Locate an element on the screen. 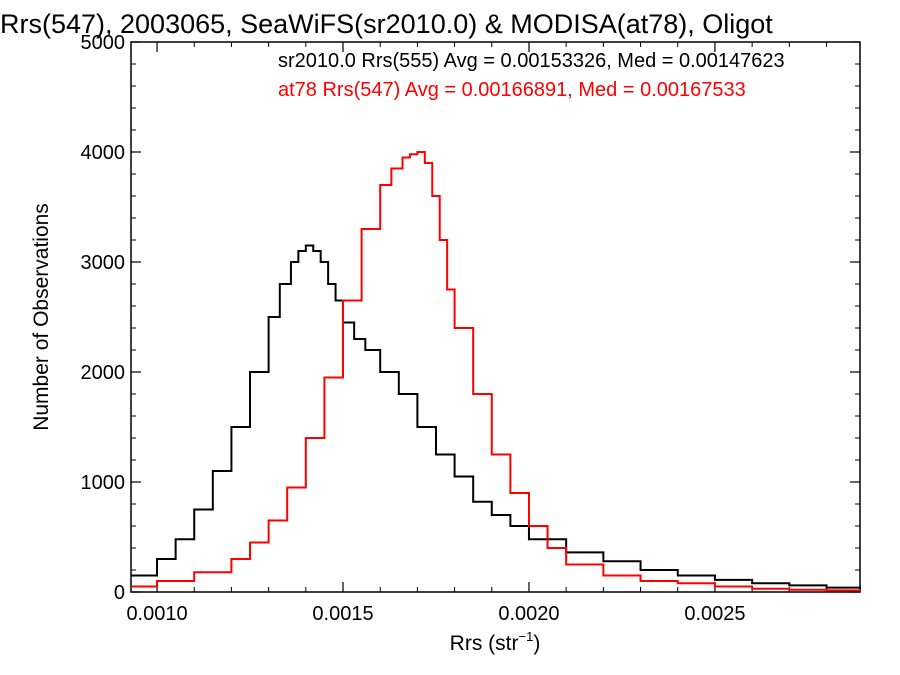 This screenshot has width=900, height=675. x-tick-label: 0.0025 is located at coordinates (714, 614).